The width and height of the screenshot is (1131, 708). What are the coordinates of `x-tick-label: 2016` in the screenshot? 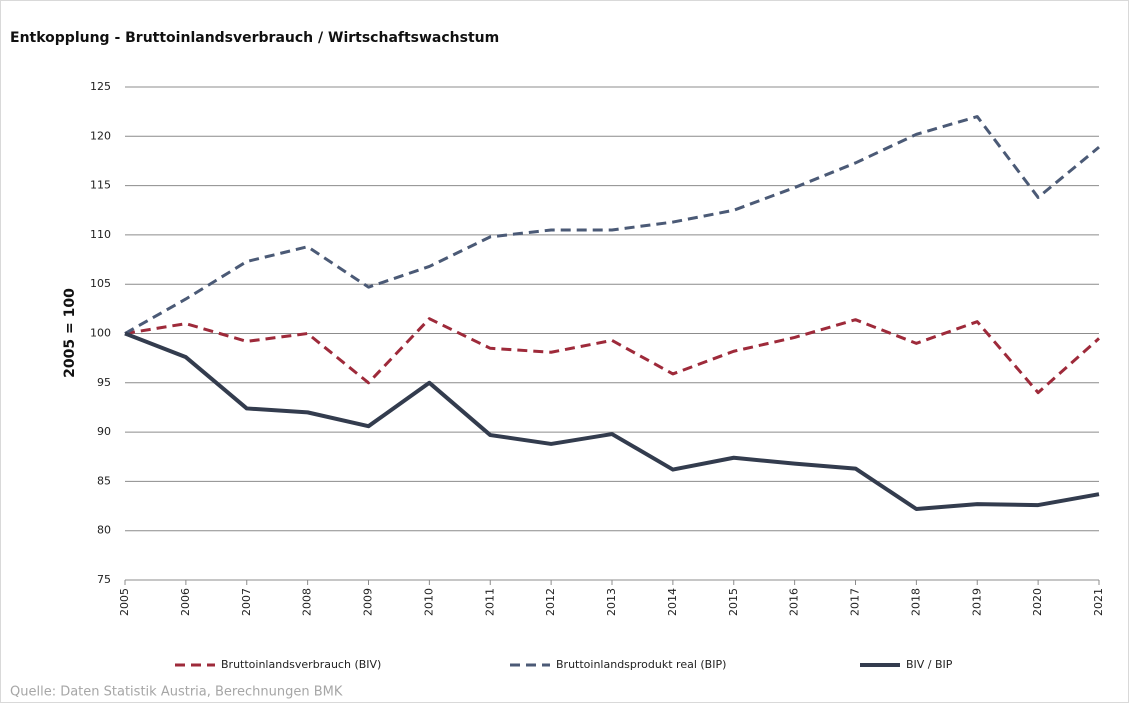 It's located at (794, 602).